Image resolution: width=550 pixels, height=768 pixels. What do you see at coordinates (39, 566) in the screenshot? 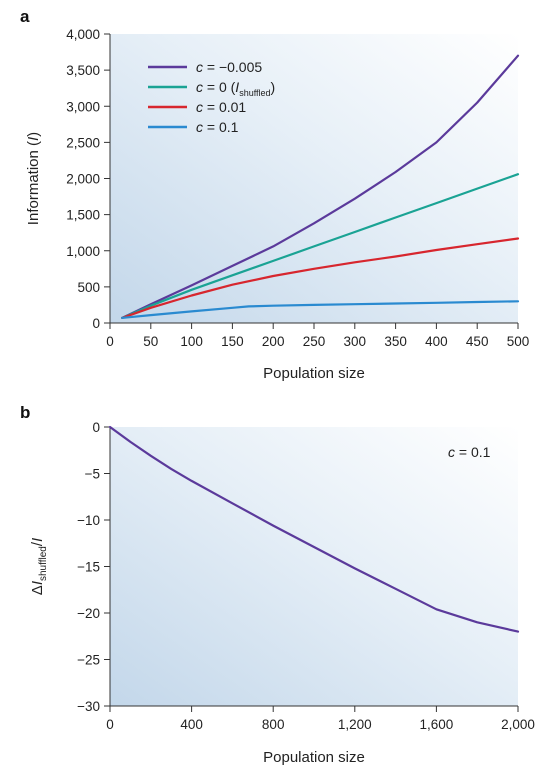
I see `y-axis-label: ΔIshuffled/I` at bounding box center [39, 566].